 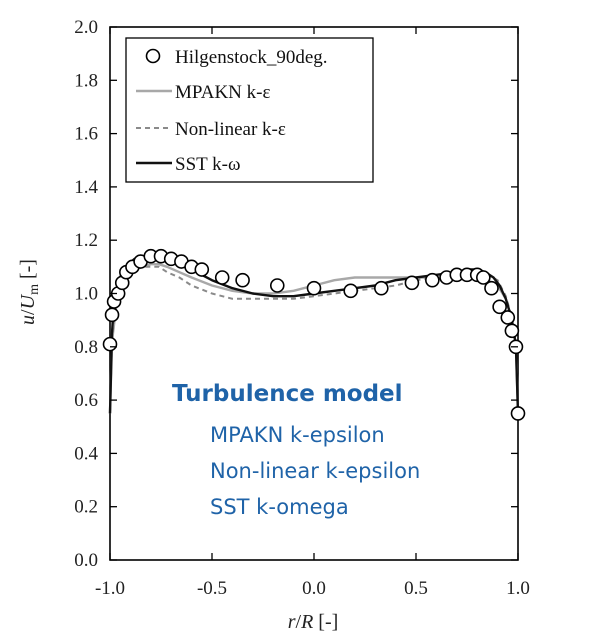 What do you see at coordinates (416, 588) in the screenshot?
I see `x-tick-label: 0.5` at bounding box center [416, 588].